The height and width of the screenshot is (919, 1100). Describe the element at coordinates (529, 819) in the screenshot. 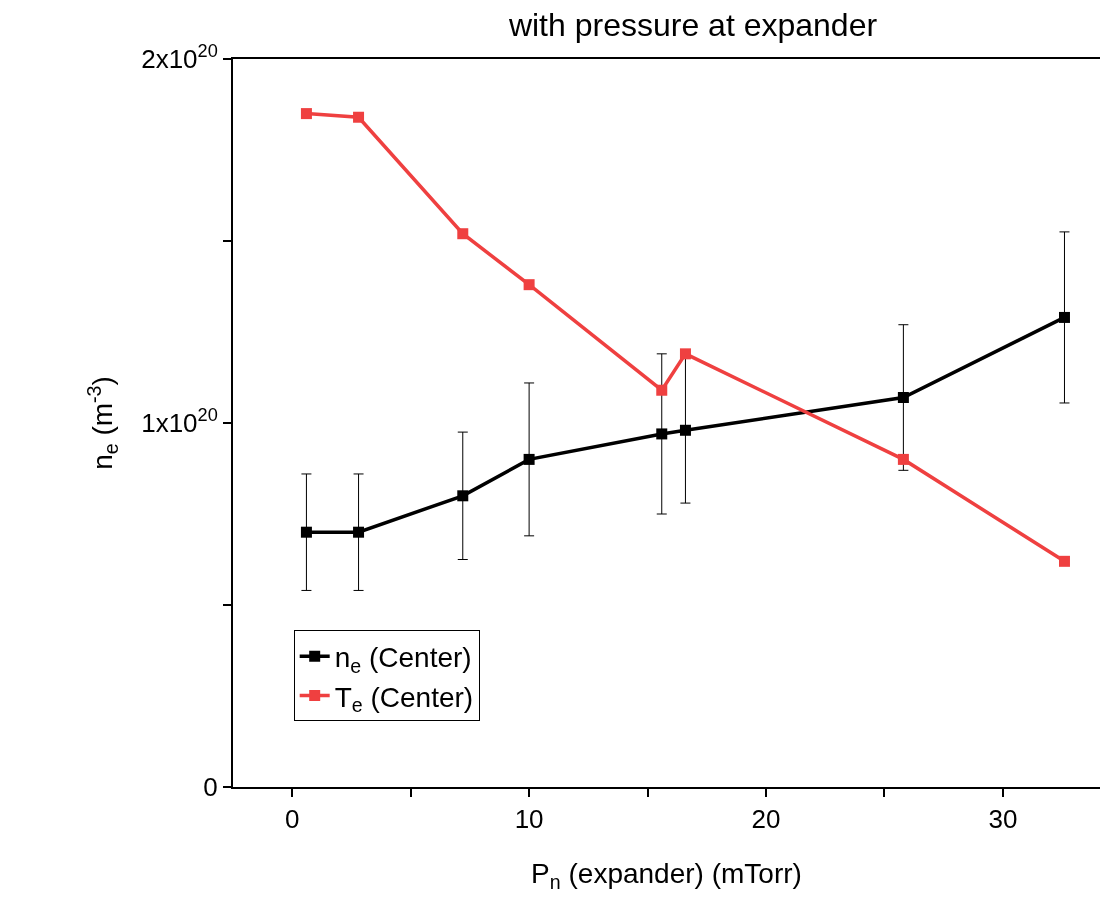

I see `x-tick-label: 10` at that location.